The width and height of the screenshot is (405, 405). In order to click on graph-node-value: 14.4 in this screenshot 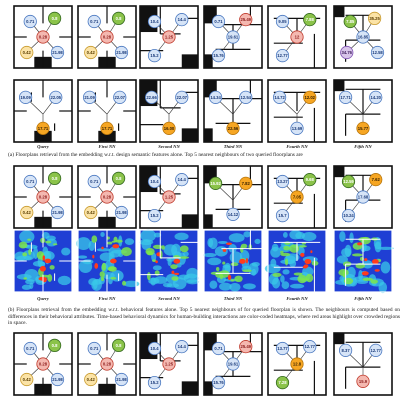, I will do `click(182, 346)`.